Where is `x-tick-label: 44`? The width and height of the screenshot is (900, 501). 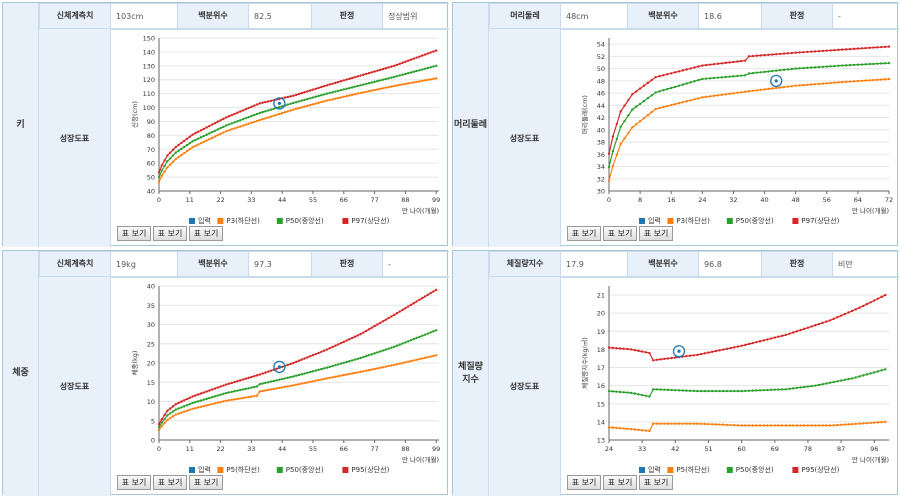
x-tick-label: 44 is located at coordinates (282, 200).